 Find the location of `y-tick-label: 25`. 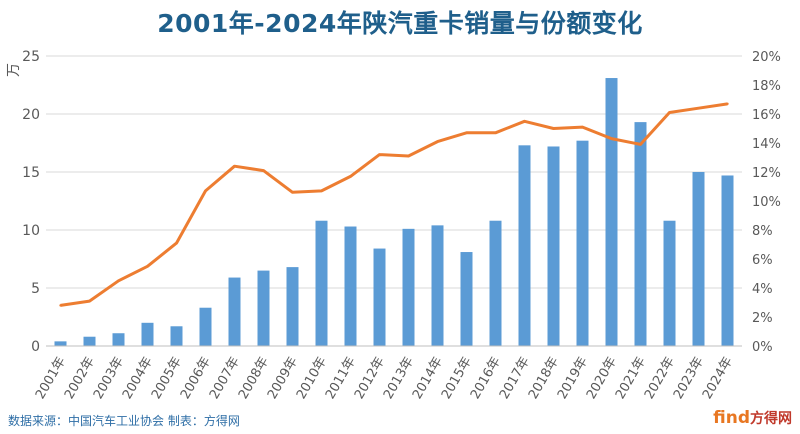

y-tick-label: 25 is located at coordinates (31, 57).